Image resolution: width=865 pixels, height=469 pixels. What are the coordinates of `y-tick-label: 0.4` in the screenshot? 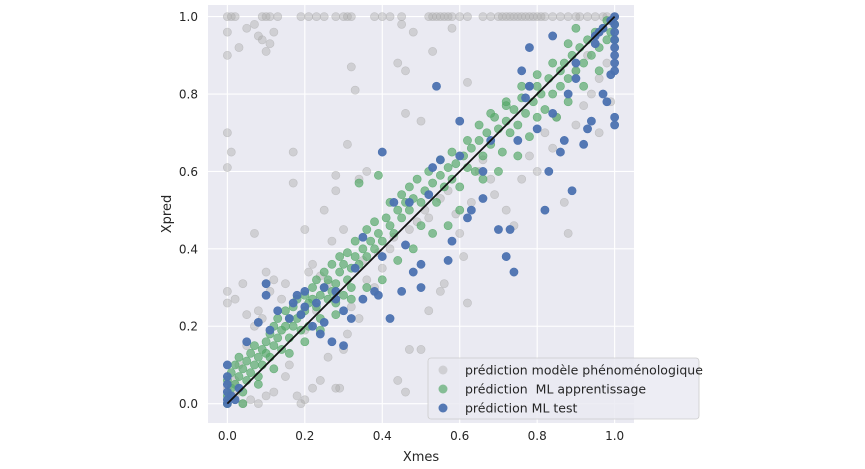 It's located at (188, 249).